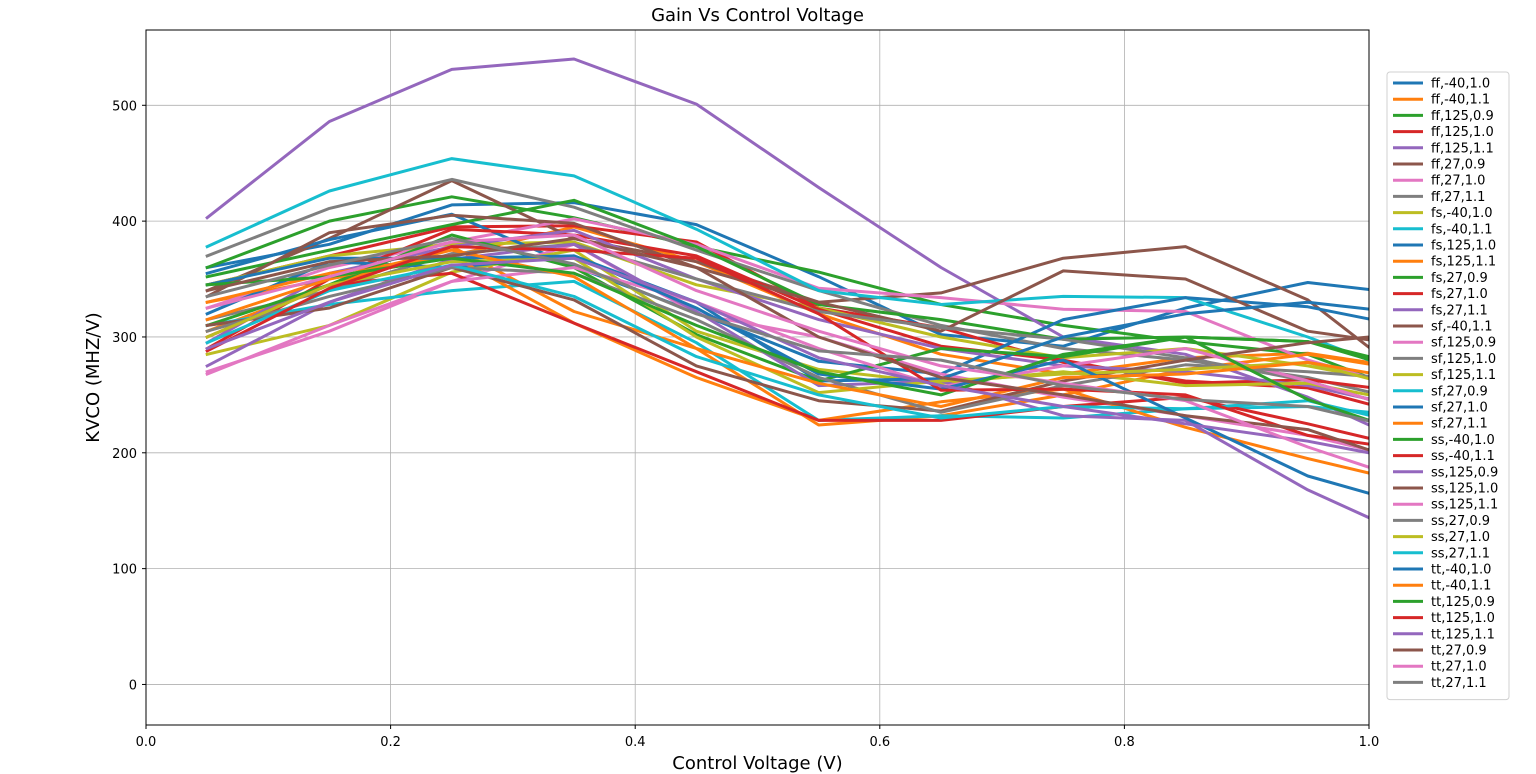 This screenshot has height=774, width=1536. I want to click on legend-label: ff,-40,1.0, so click(1460, 84).